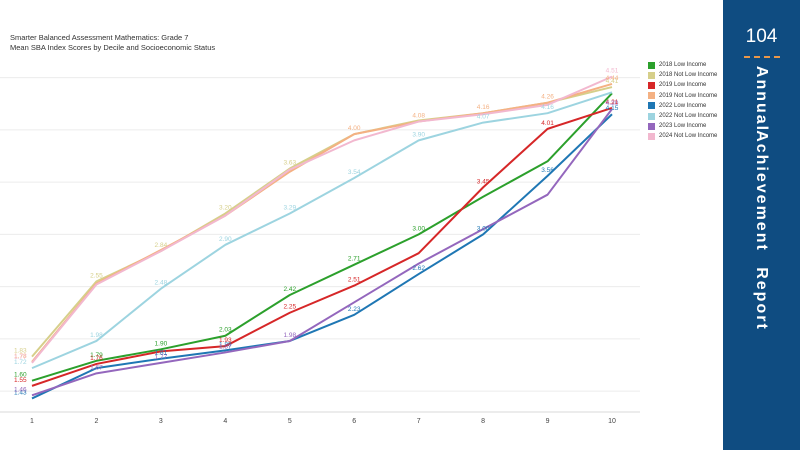 The width and height of the screenshot is (800, 450). Describe the element at coordinates (161, 245) in the screenshot. I see `data-label: 2.84` at that location.